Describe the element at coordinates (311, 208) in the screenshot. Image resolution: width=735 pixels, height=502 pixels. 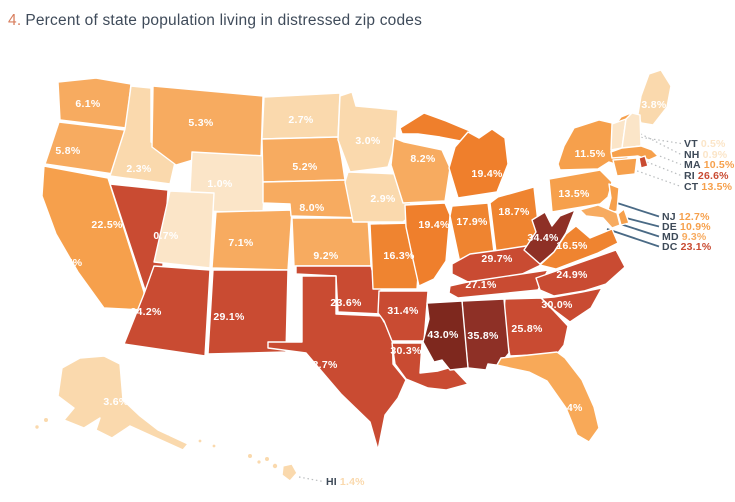
I see `state-value-label-ne: 8.0%` at that location.